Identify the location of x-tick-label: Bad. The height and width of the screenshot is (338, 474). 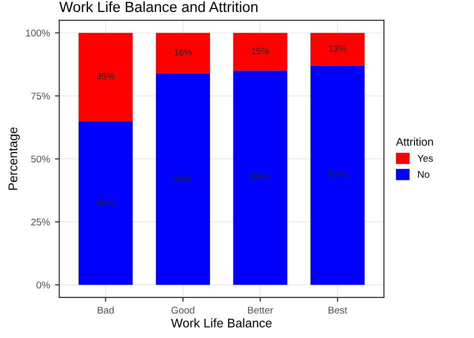
(106, 310).